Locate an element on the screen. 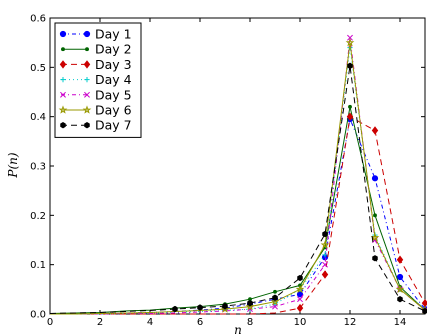 This screenshot has height=335, width=427. legend-item: Day 6 is located at coordinates (95, 110).